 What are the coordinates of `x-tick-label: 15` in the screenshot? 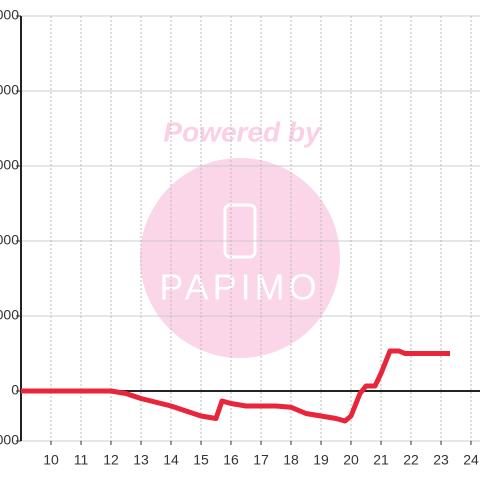 It's located at (201, 460).